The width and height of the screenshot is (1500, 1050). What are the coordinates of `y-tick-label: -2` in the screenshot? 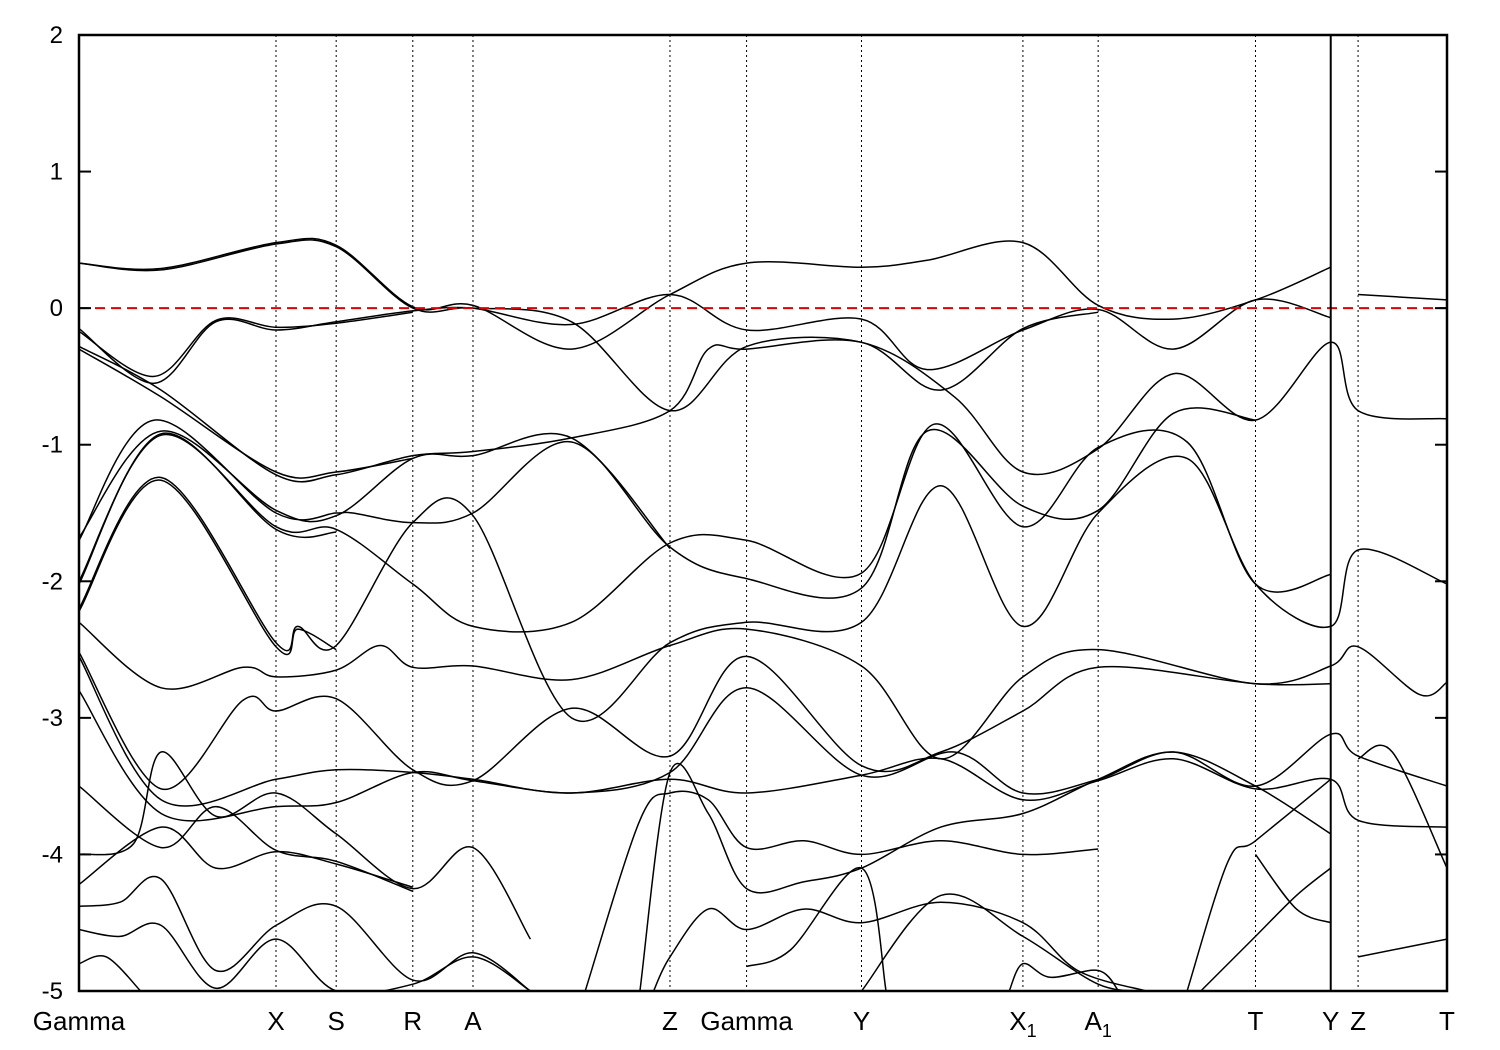 It's located at (52, 581).